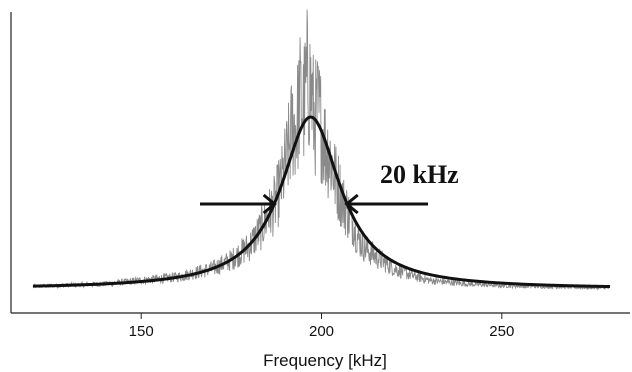  What do you see at coordinates (419, 174) in the screenshot?
I see `fwhm-label: 20 kHz` at bounding box center [419, 174].